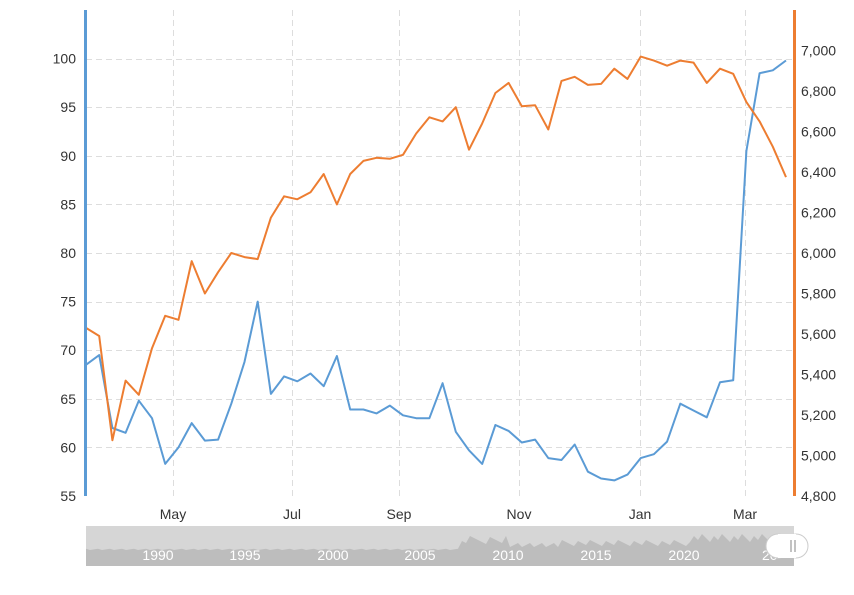 The height and width of the screenshot is (595, 854). Describe the element at coordinates (459, 514) in the screenshot. I see `x-axis-ticks: May Jul Sep Nov Jan Mar` at that location.